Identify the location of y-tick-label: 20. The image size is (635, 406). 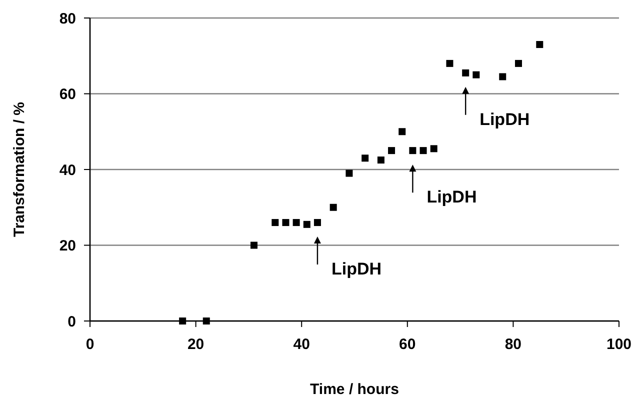
(67, 246).